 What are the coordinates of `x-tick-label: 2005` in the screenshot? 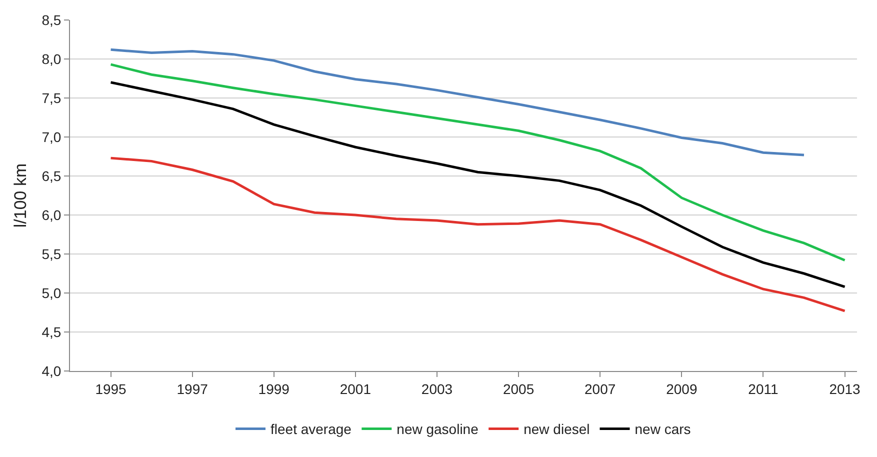 It's located at (518, 388).